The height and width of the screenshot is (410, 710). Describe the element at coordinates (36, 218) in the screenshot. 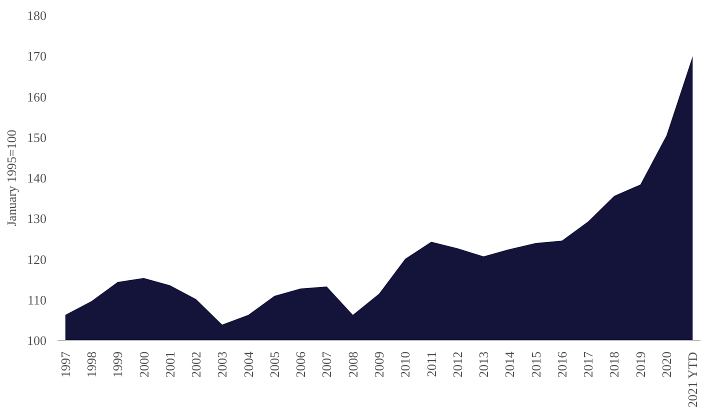

I see `y-tick-label: 130` at that location.